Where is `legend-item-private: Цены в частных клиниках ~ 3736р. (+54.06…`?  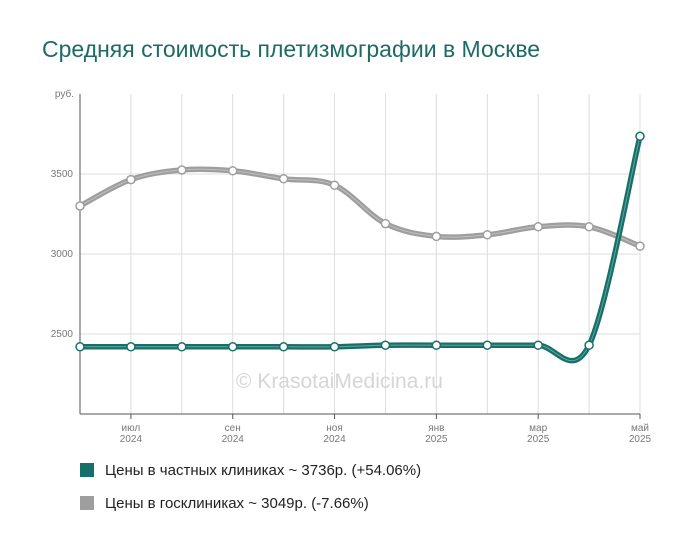 legend-item-private: Цены в частных клиниках ~ 3736р. (+54.06… is located at coordinates (250, 470).